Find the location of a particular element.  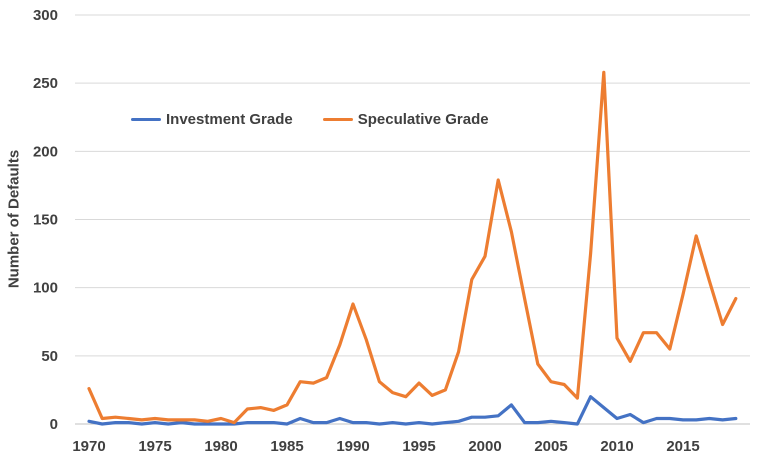

y-tick-label: 50 is located at coordinates (49, 356).